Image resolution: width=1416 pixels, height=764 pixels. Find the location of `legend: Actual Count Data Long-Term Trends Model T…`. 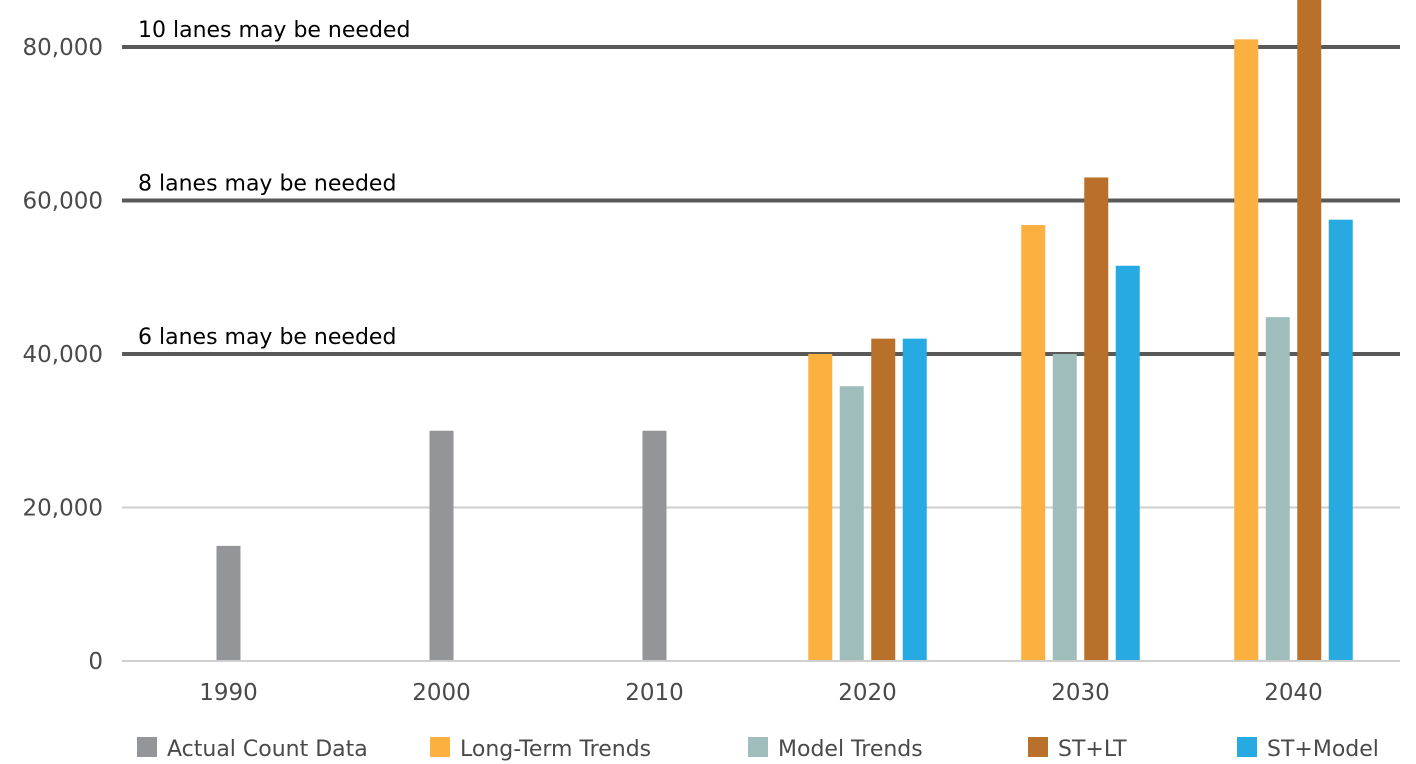

legend: Actual Count Data Long-Term Trends Model T… is located at coordinates (758, 749).